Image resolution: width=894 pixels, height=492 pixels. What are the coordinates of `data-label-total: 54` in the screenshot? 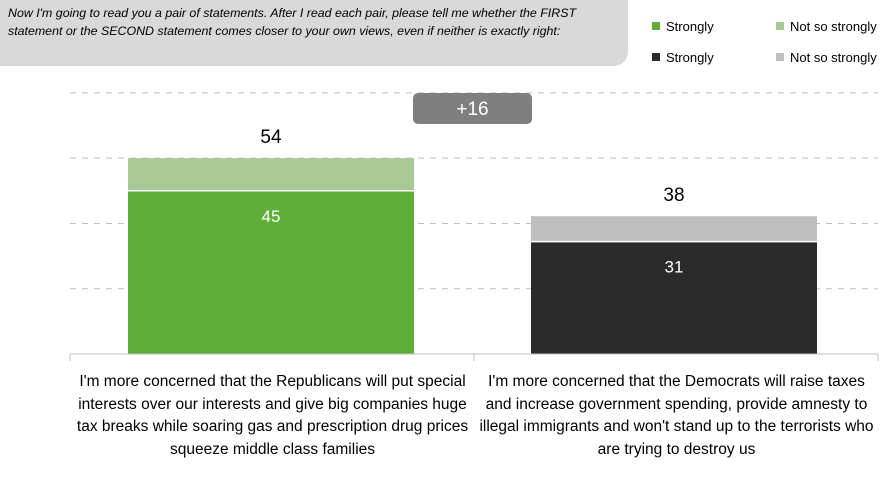 It's located at (271, 137).